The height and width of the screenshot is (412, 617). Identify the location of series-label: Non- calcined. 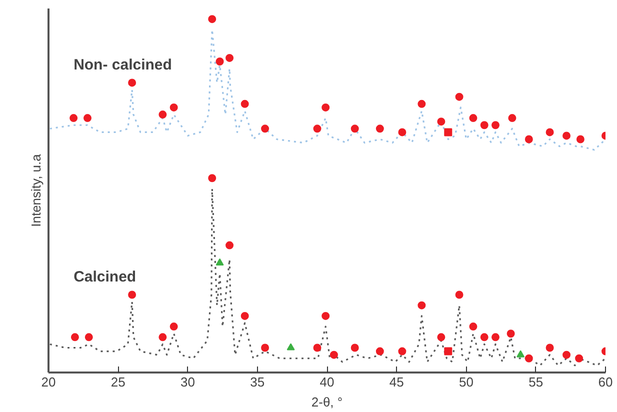
(123, 65).